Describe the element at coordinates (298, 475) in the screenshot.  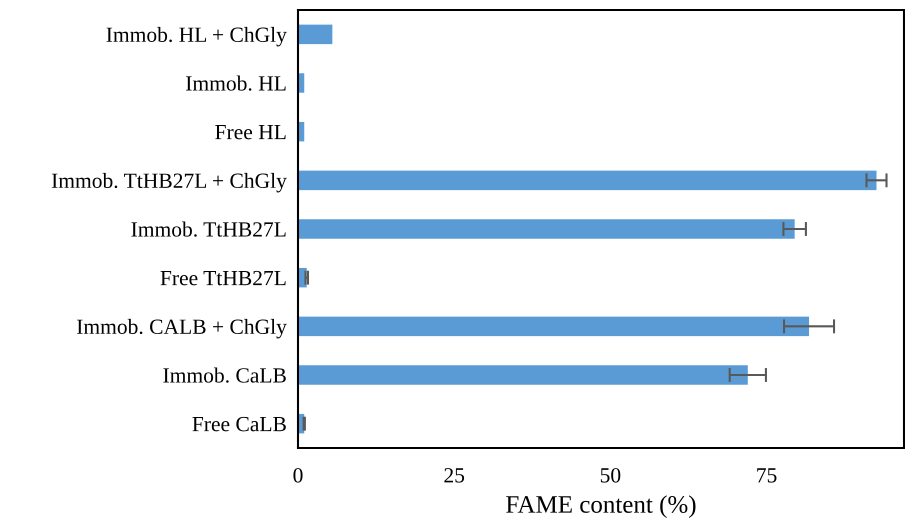
I see `x-tick-label: 0` at that location.